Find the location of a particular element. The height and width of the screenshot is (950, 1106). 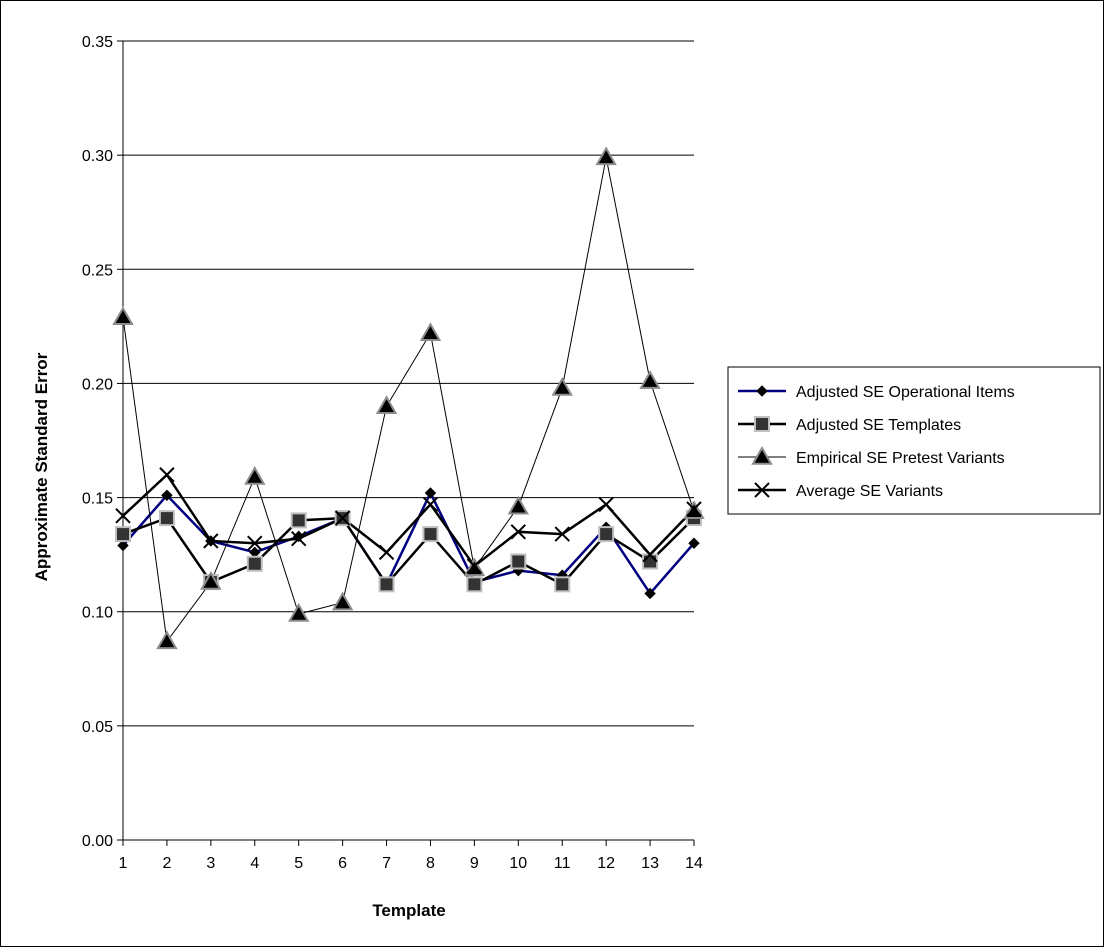

y-tick-labels: 0.00 0.05 0.10 0.15 0.20 0.25 0.30 0.35 is located at coordinates (97, 442).